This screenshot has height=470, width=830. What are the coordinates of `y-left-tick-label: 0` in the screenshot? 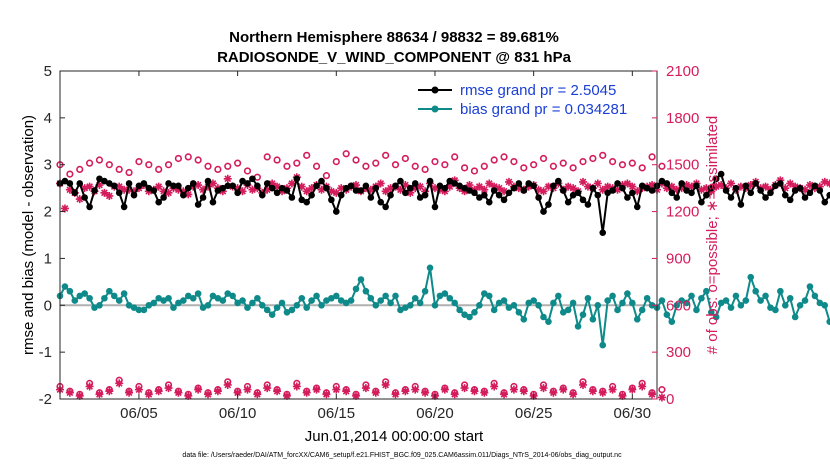 It's located at (48, 305).